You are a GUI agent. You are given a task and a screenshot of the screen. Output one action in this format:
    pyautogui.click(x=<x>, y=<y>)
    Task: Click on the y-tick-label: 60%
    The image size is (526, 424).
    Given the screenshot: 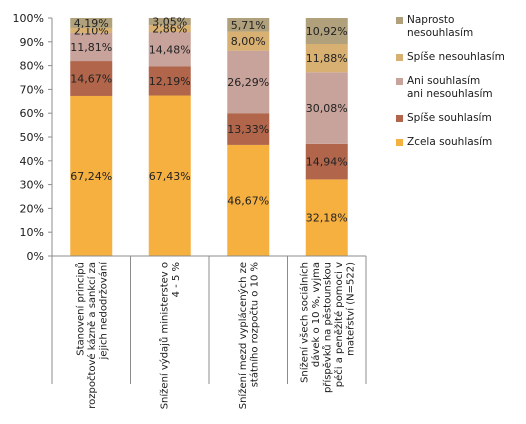 What is the action you would take?
    pyautogui.click(x=32, y=113)
    